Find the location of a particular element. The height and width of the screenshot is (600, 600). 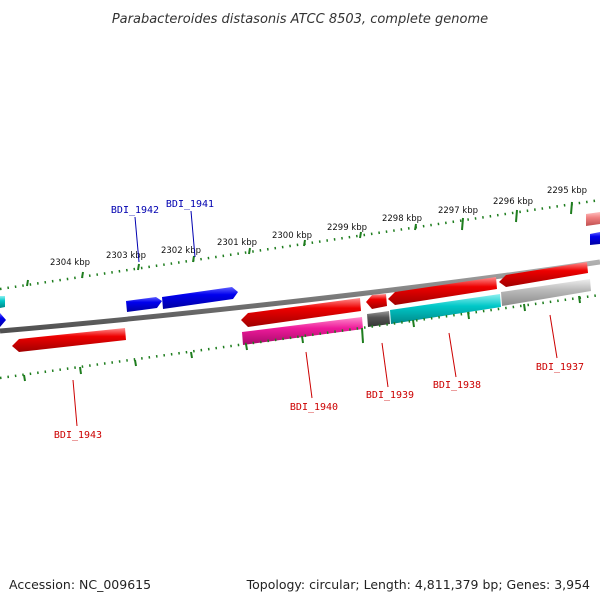

reverse-strand-track is located at coordinates (300, 307).